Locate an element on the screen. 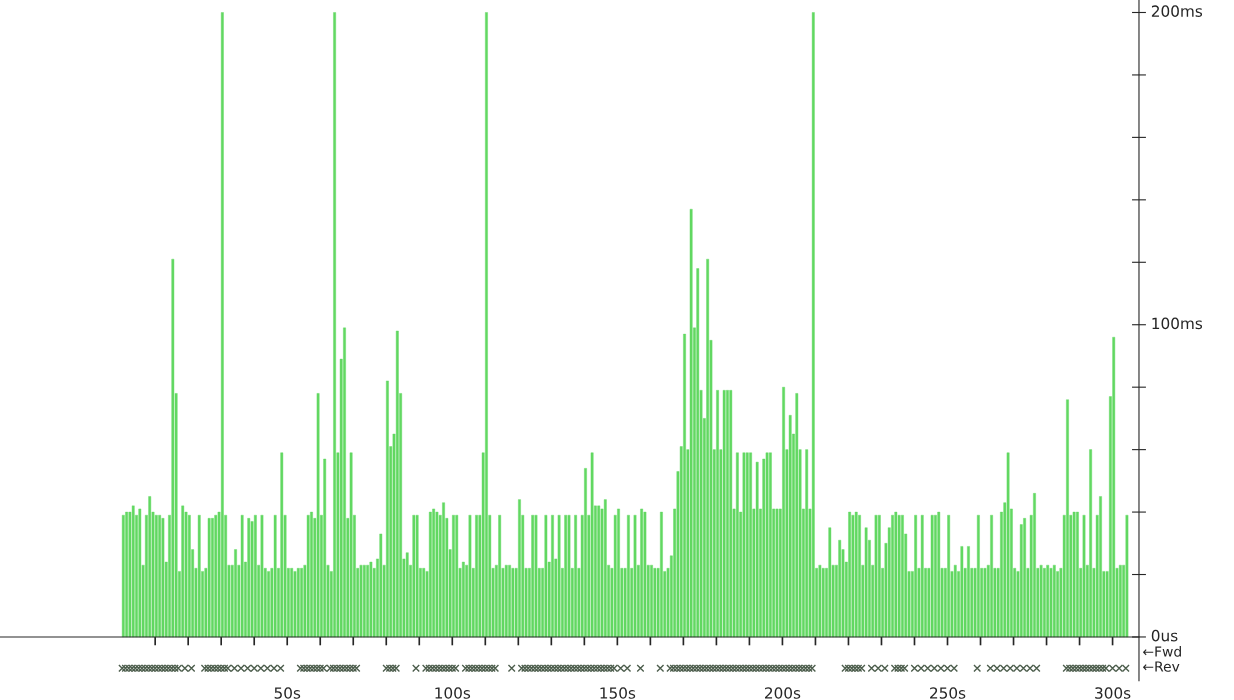 Image resolution: width=1234 pixels, height=700 pixels. text: ←Fwd is located at coordinates (1162, 651).